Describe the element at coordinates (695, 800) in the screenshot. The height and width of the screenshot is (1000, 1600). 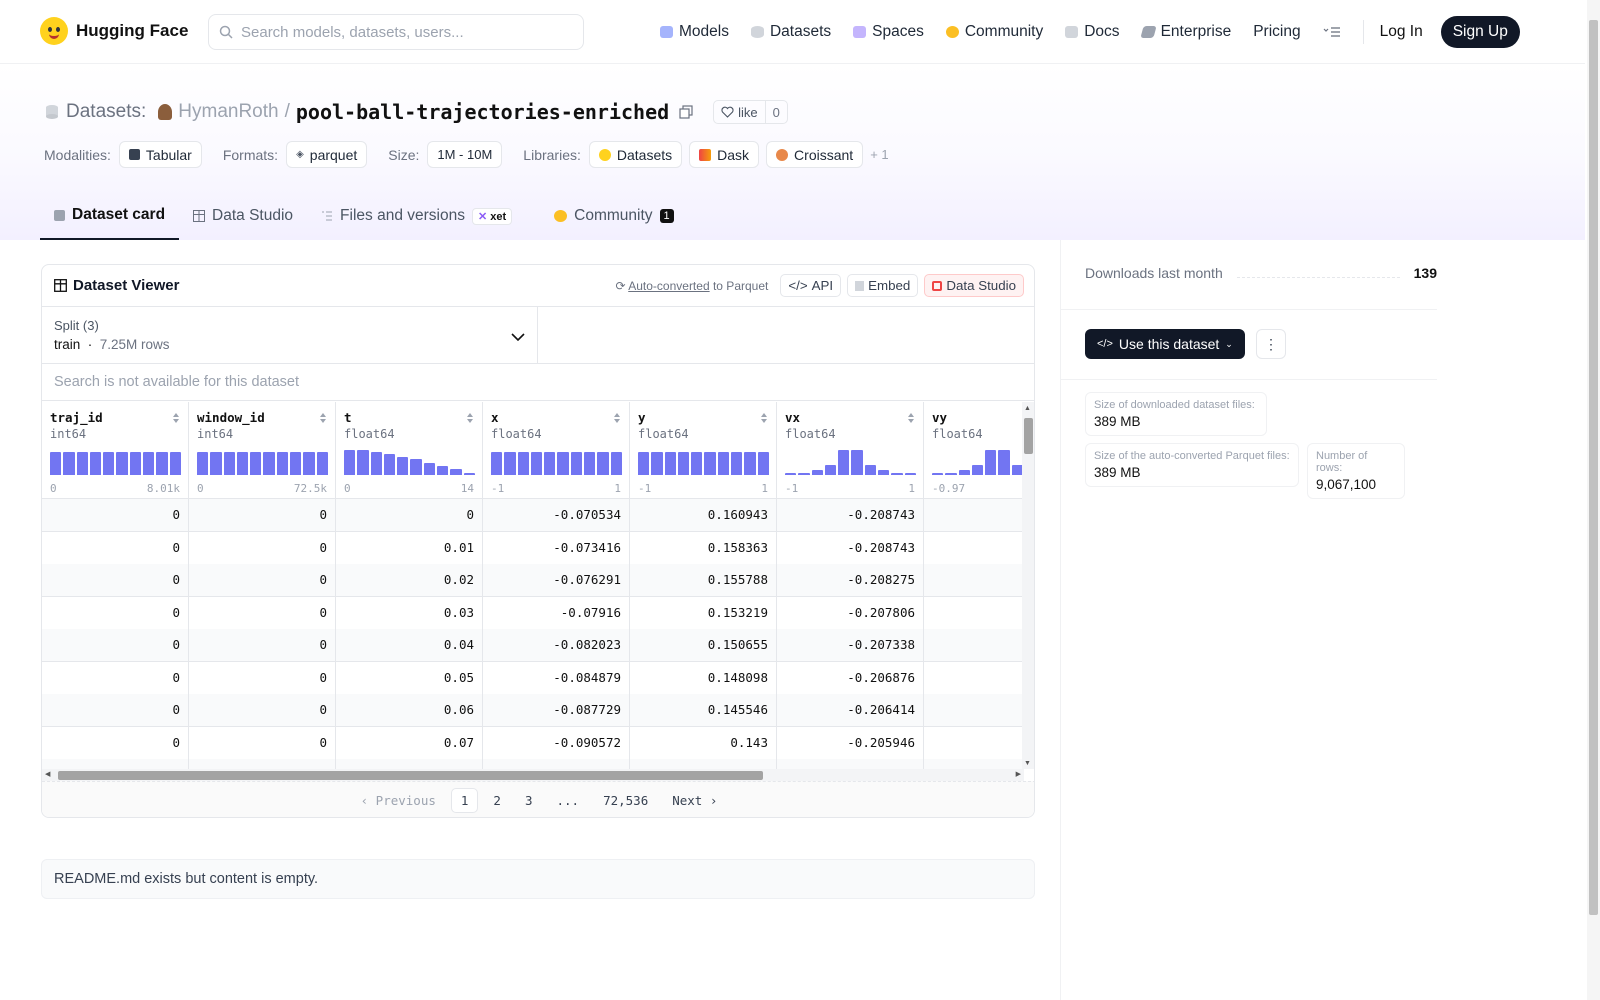
I see `next-page-button: Next ›` at that location.